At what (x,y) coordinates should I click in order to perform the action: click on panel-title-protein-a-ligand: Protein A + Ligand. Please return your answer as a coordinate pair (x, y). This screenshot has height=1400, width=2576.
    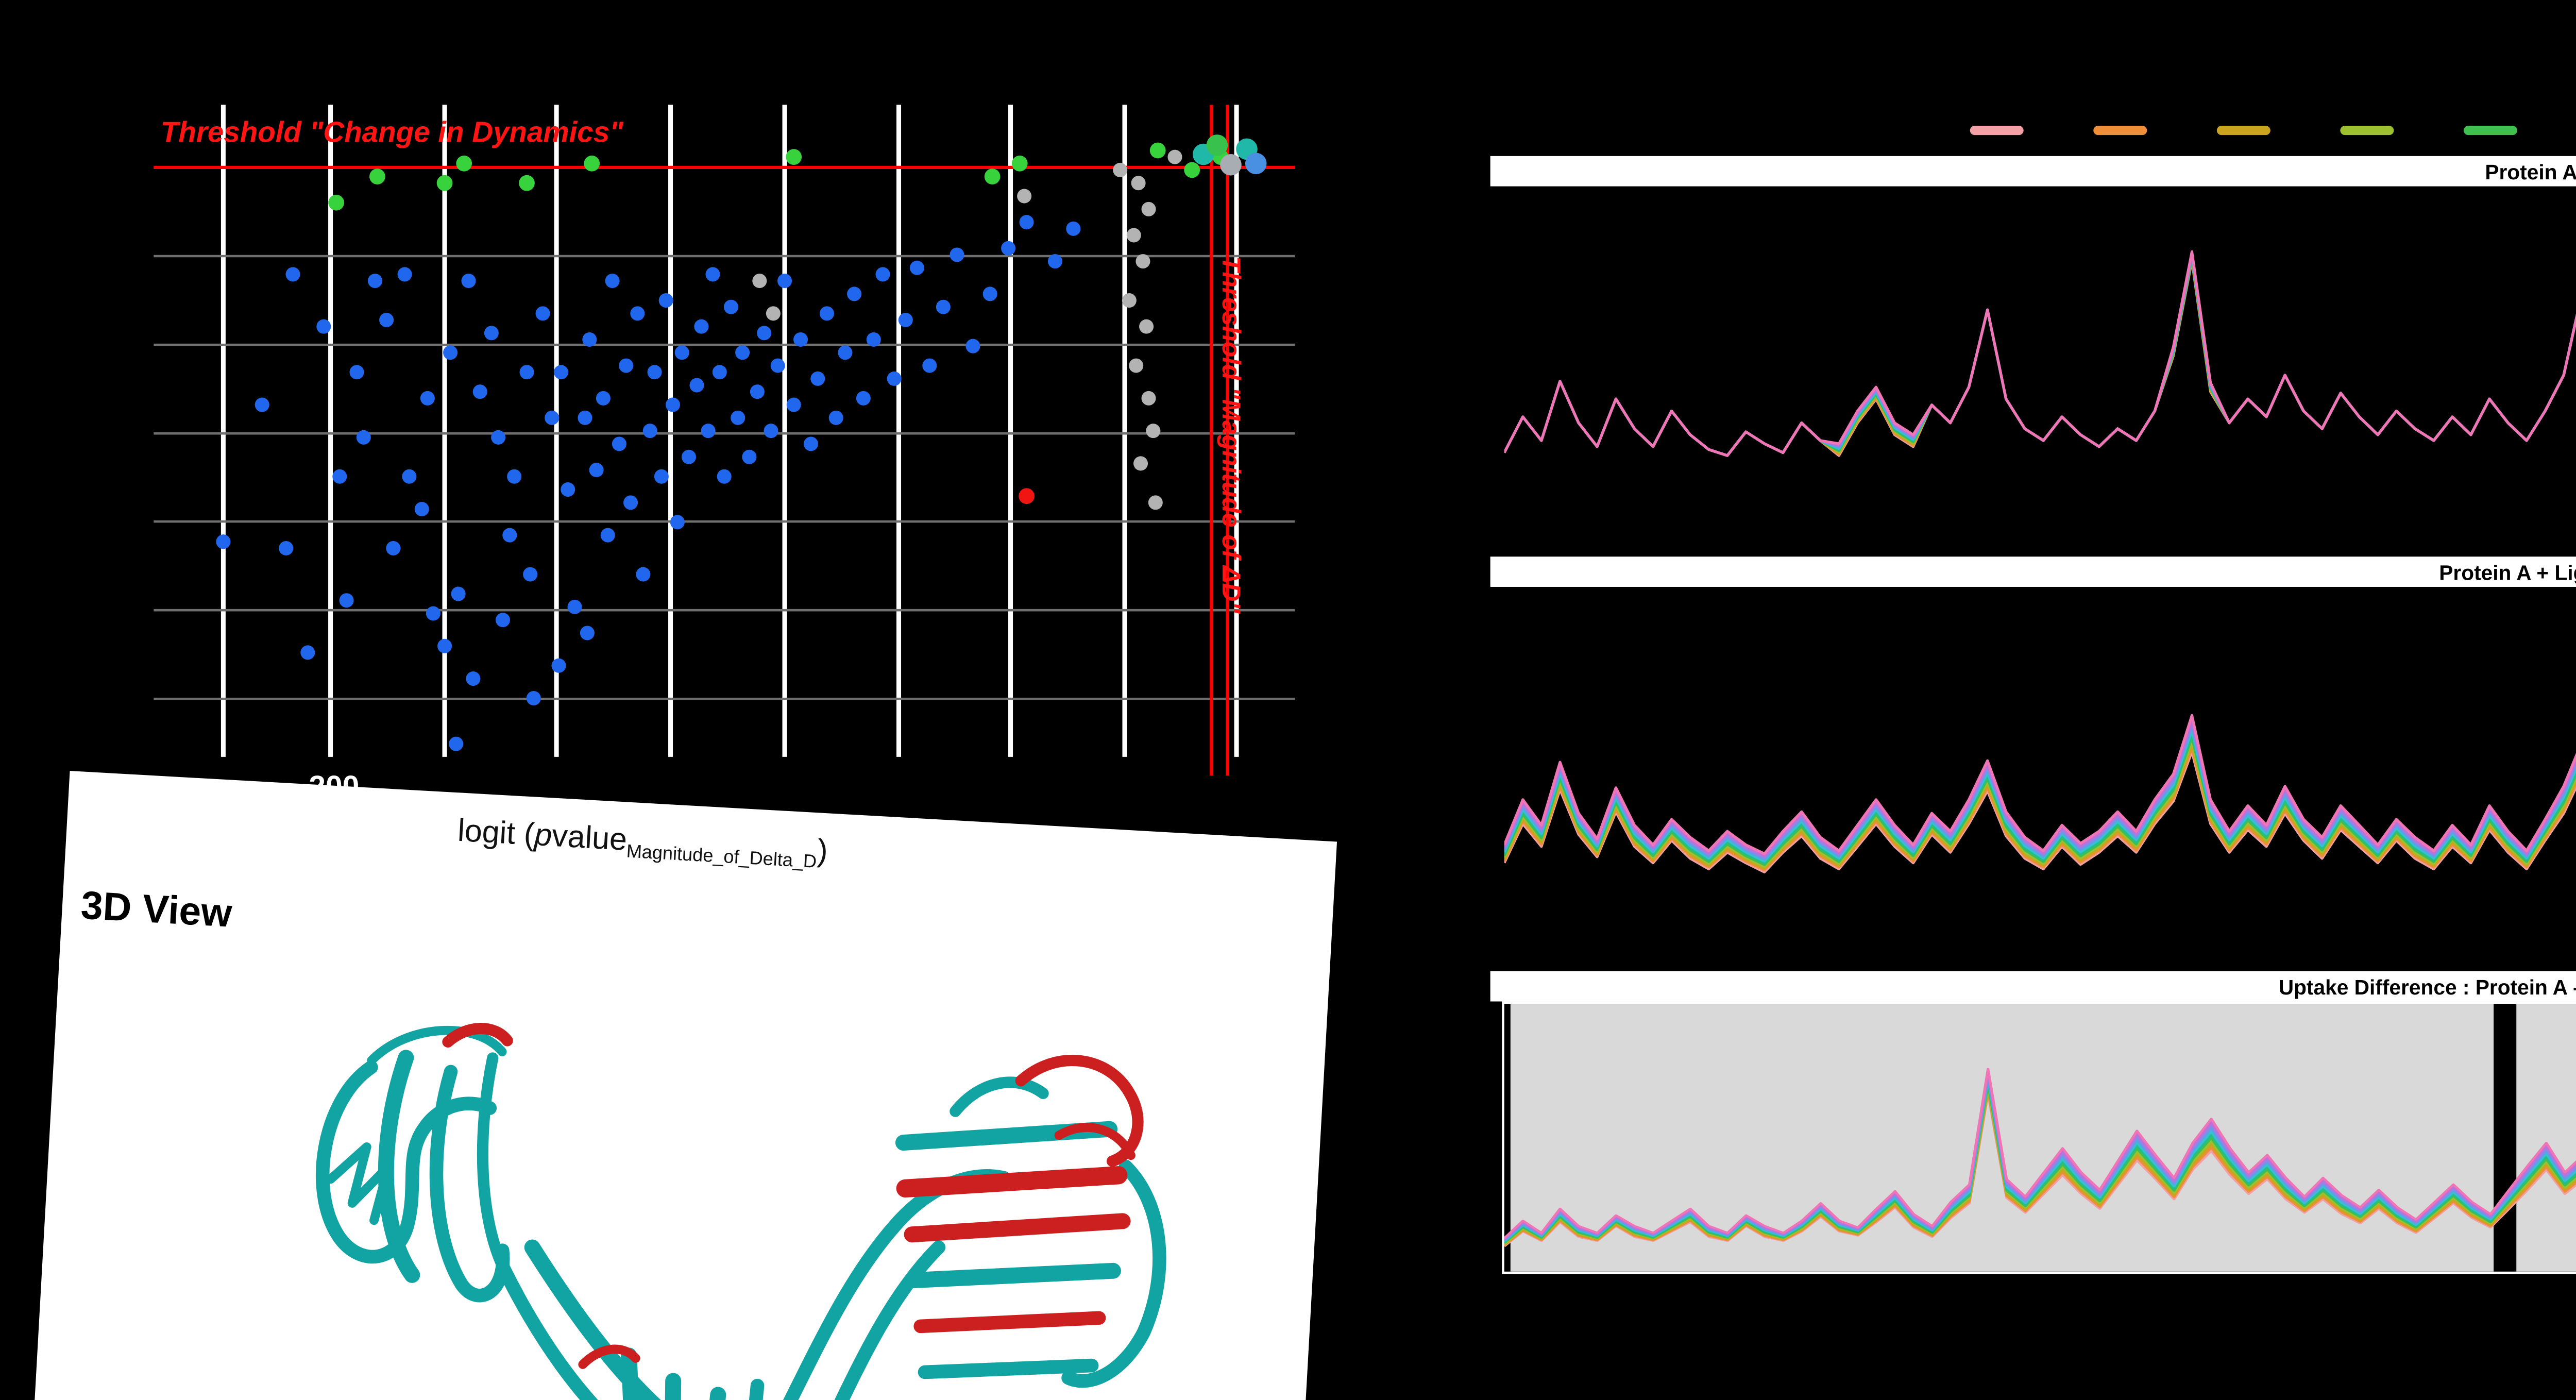
    Looking at the image, I should click on (2508, 572).